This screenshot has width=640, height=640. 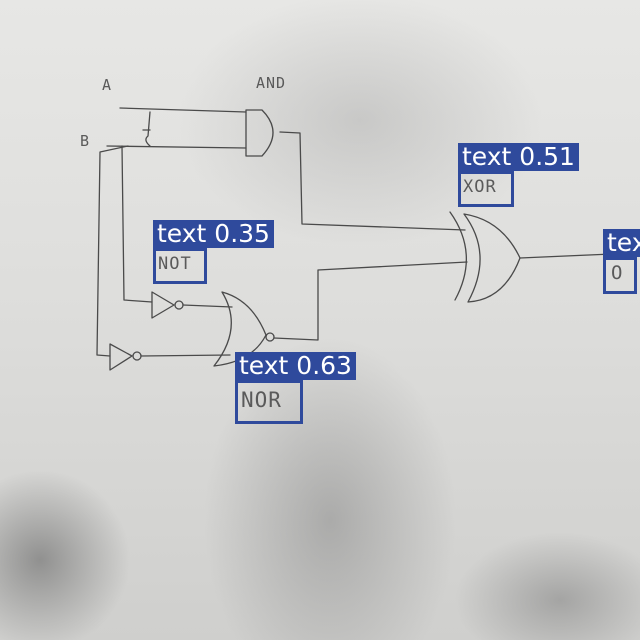 I want to click on detection-label-output: text, so click(x=621, y=243).